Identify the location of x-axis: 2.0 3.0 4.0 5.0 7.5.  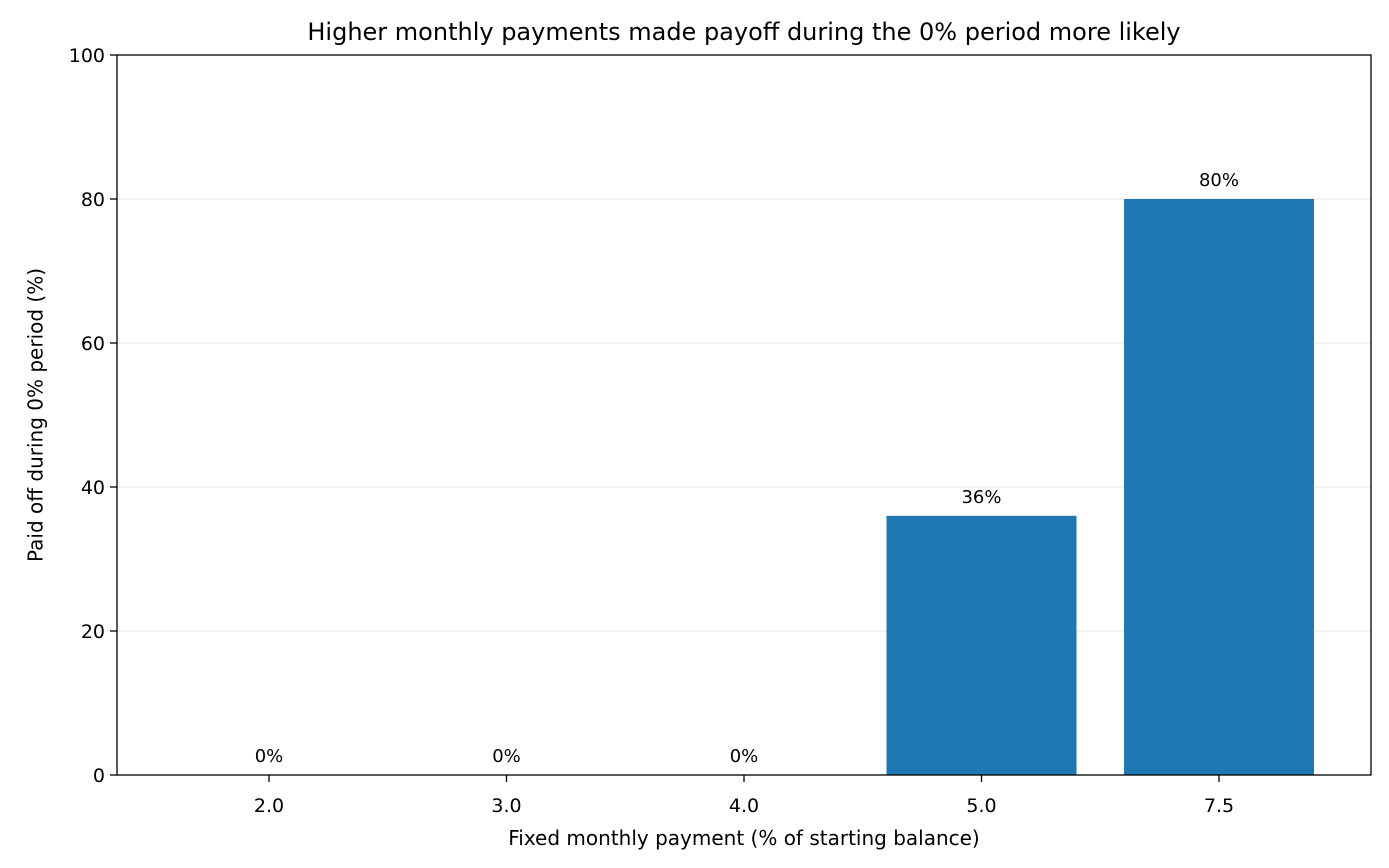
(744, 796).